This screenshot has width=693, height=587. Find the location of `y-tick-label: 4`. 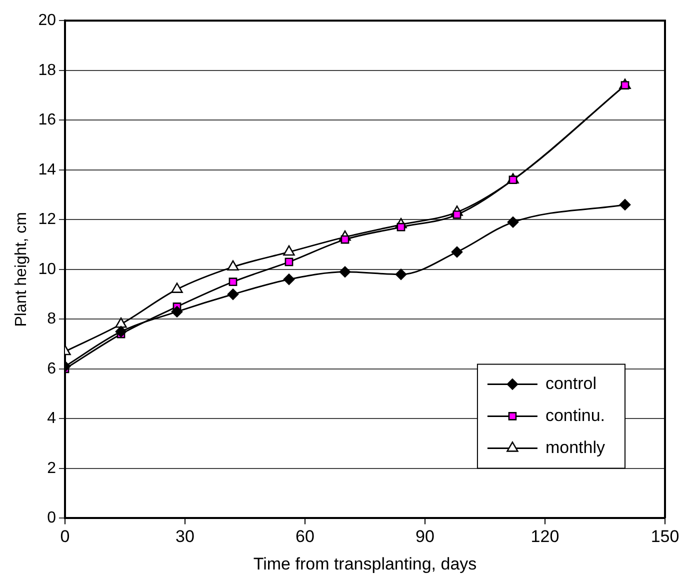

y-tick-label: 4 is located at coordinates (51, 419).